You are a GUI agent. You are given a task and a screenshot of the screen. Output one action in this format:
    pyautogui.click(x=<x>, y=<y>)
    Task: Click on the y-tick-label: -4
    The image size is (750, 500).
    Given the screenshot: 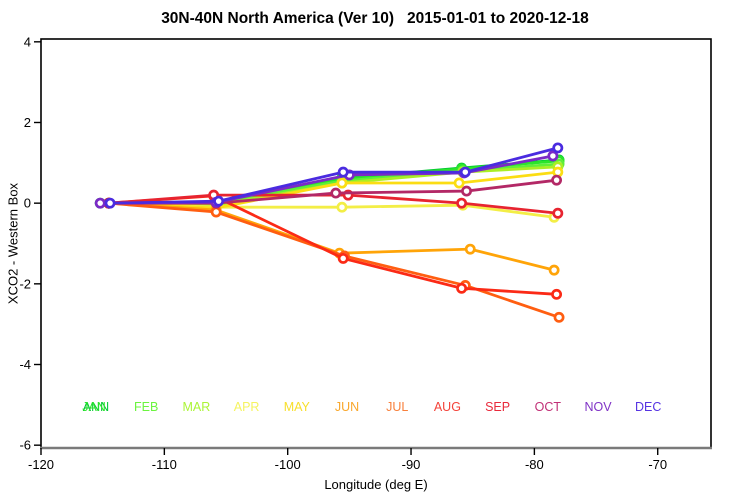 What is the action you would take?
    pyautogui.click(x=25, y=364)
    